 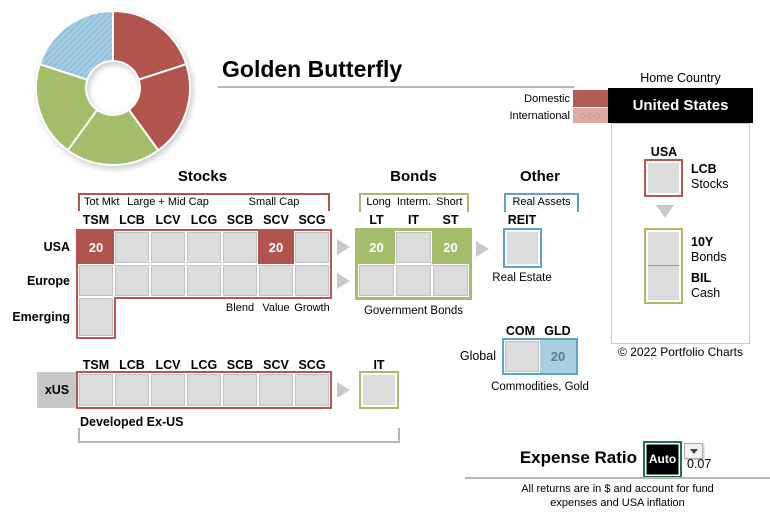 What do you see at coordinates (312, 280) in the screenshot?
I see `stocks-cell-europe-scg` at bounding box center [312, 280].